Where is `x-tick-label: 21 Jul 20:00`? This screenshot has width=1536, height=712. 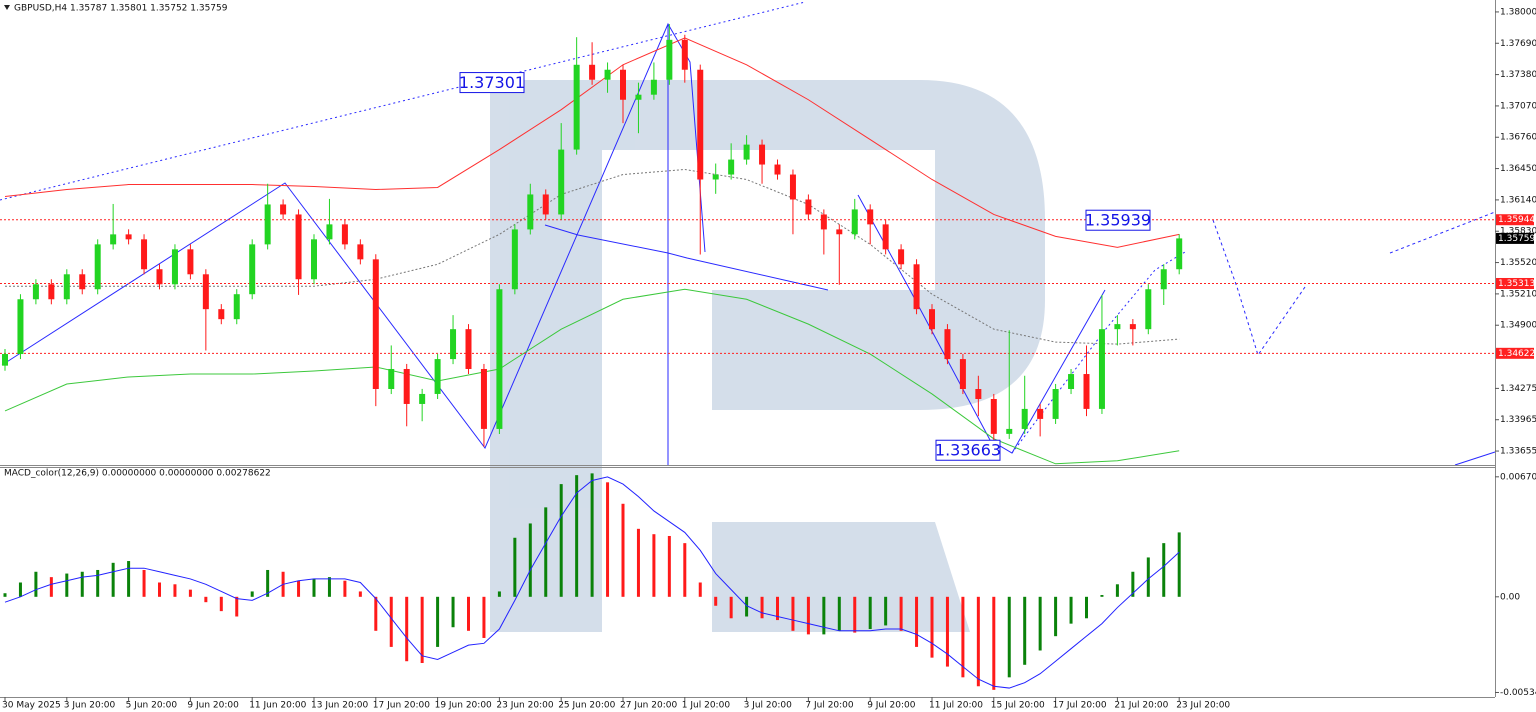 x-tick-label: 21 Jul 20:00 is located at coordinates (1141, 706).